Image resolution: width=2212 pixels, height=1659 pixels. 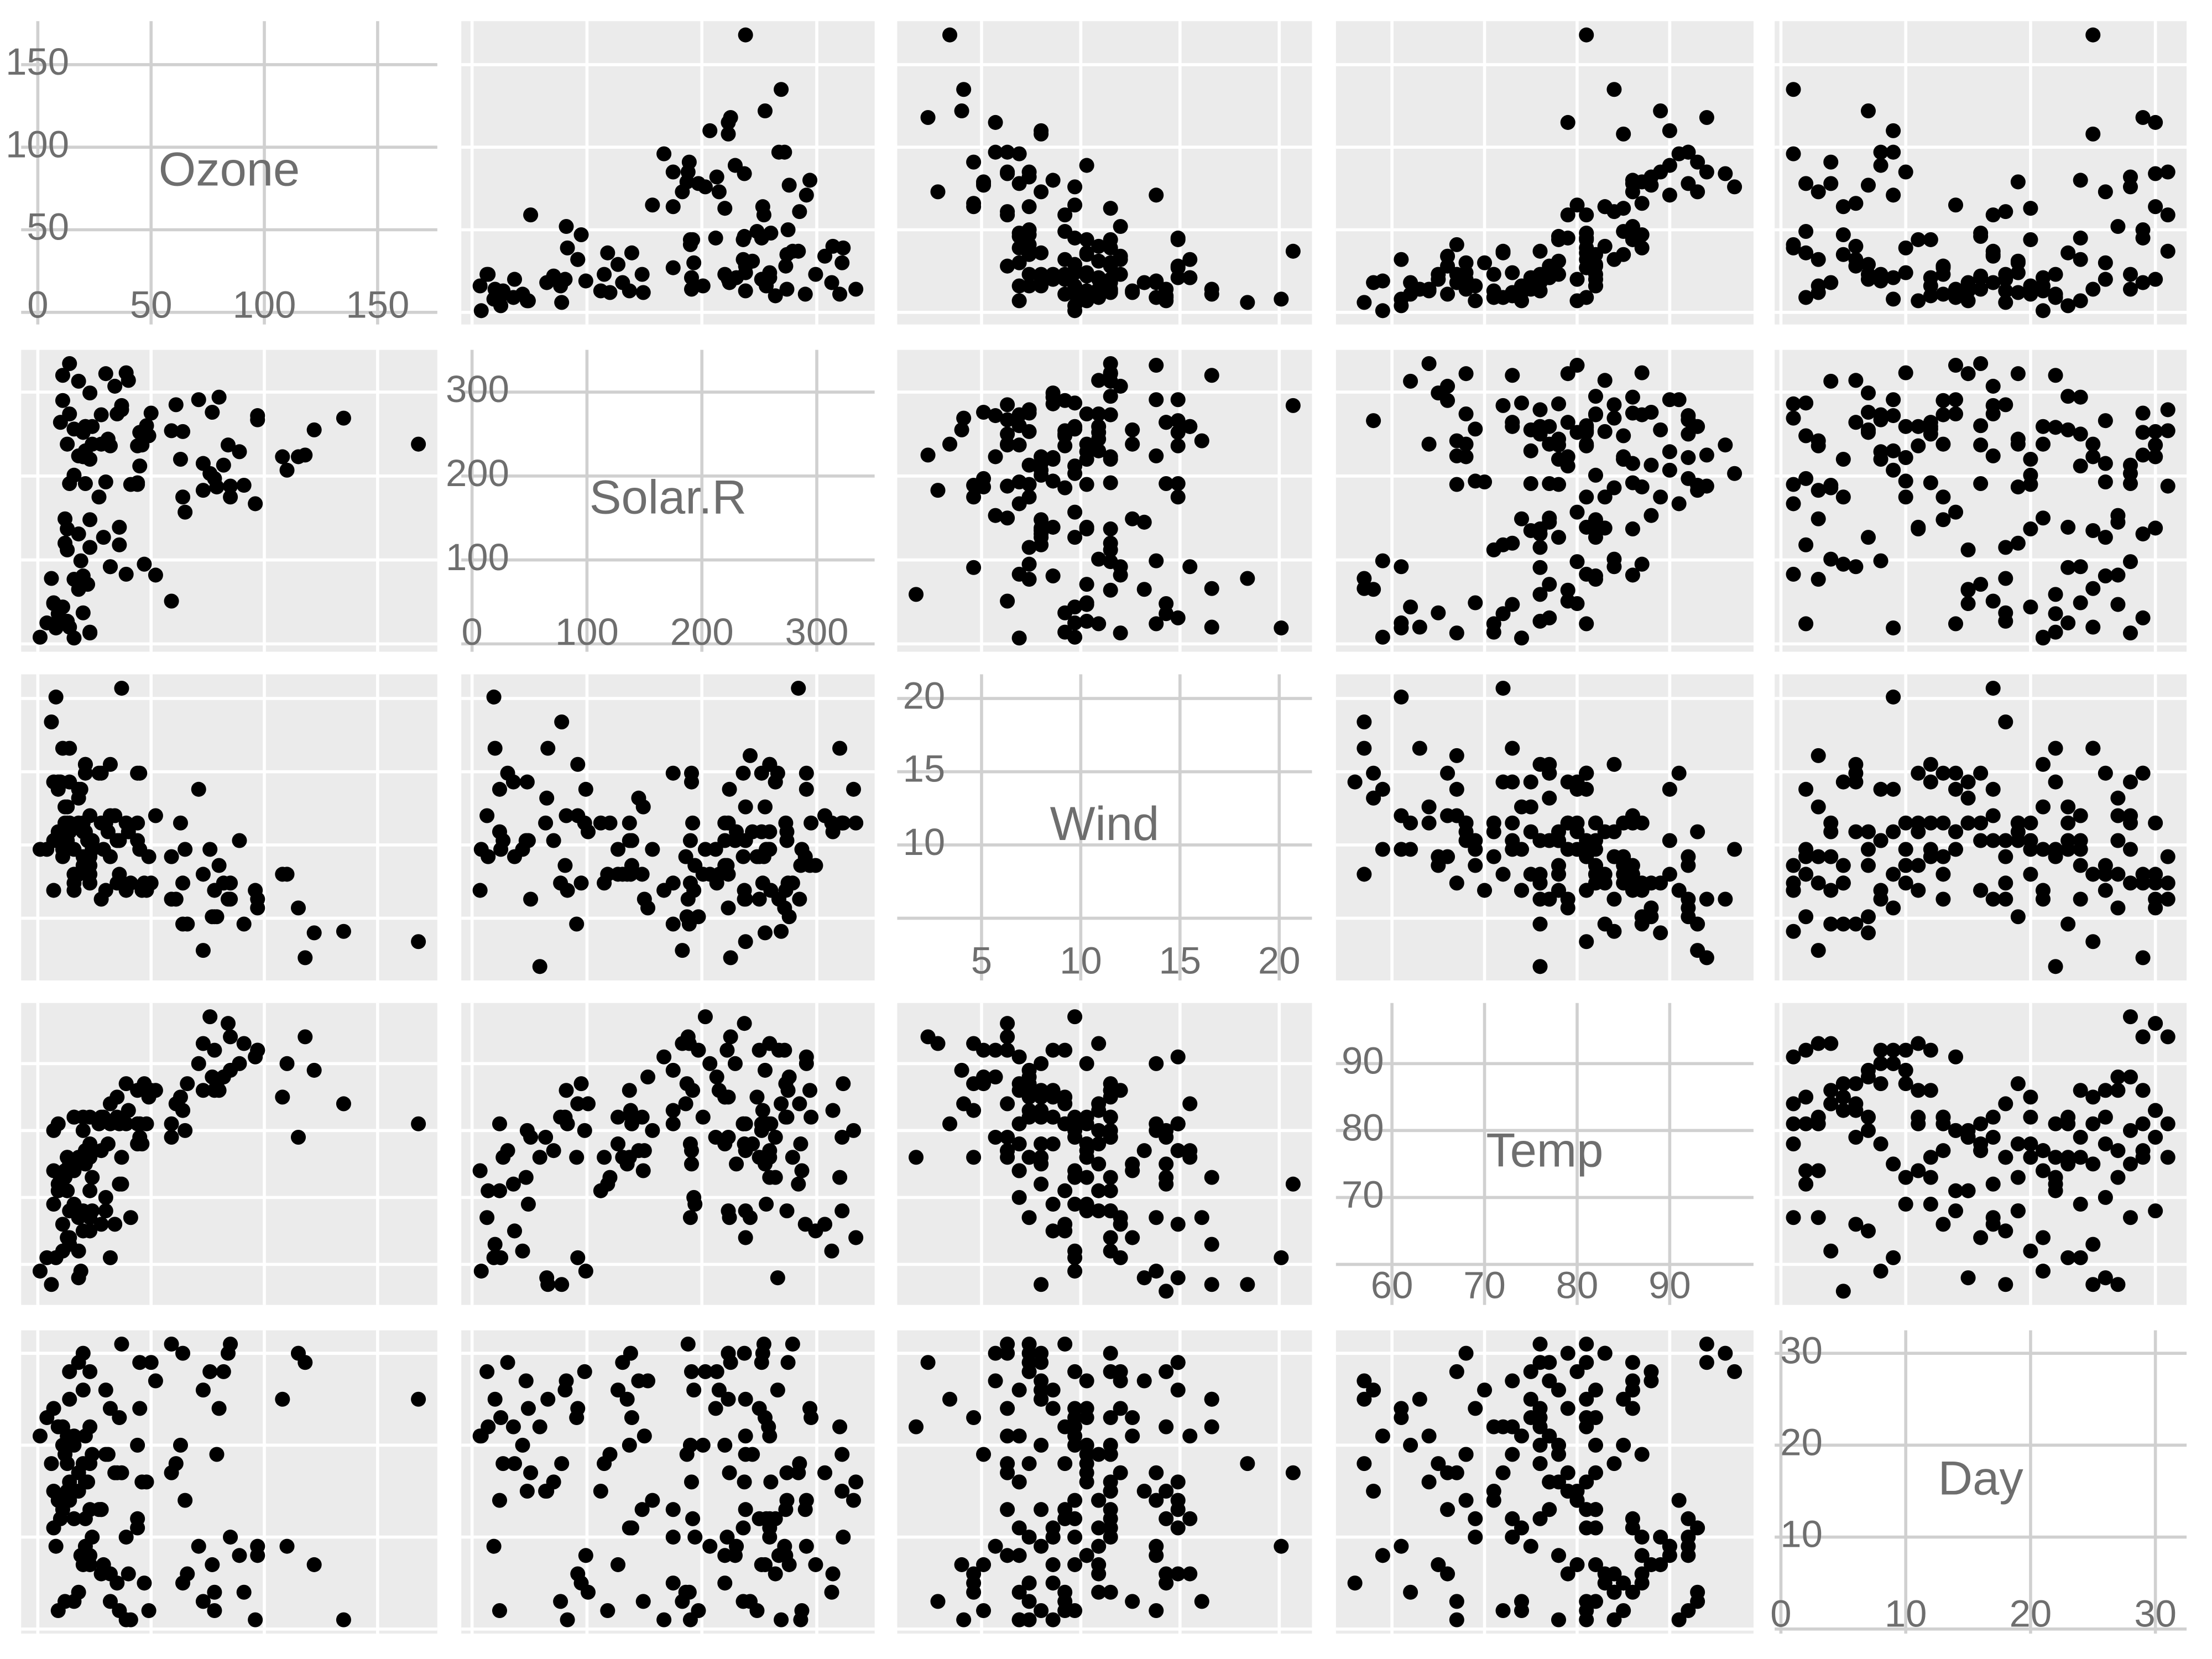 What do you see at coordinates (817, 632) in the screenshot?
I see `x-tick-label: 300` at bounding box center [817, 632].